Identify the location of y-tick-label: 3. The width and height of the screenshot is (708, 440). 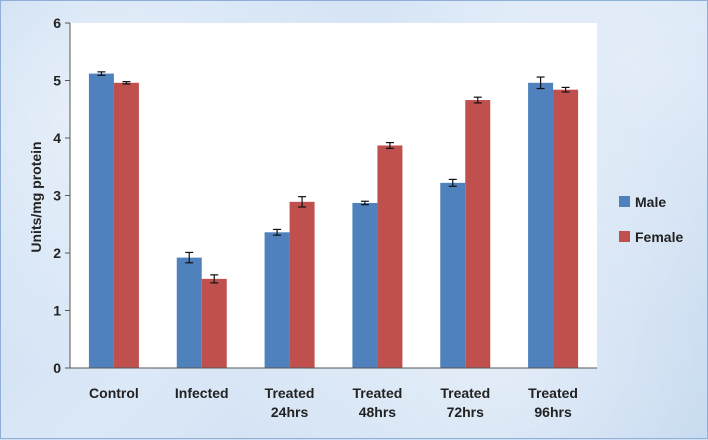
(57, 196).